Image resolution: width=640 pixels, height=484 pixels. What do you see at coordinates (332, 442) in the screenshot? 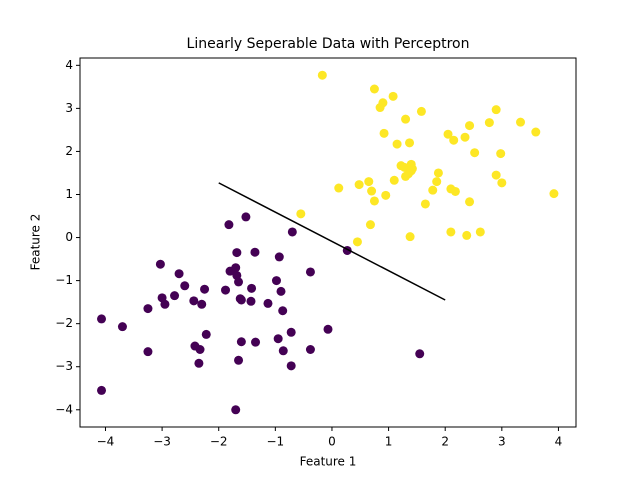
I see `x-tick-label: 0` at bounding box center [332, 442].